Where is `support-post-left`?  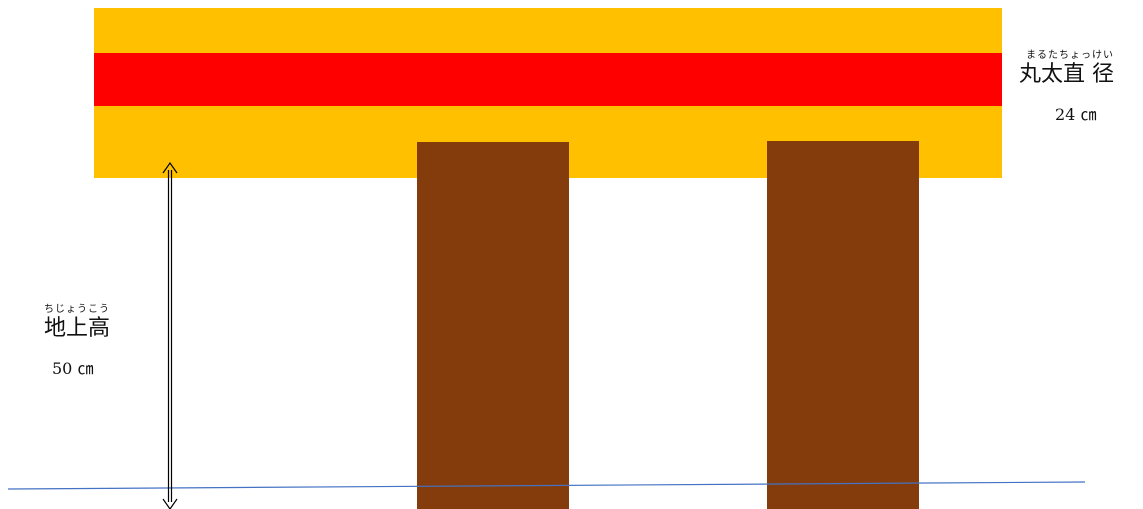
support-post-left is located at coordinates (493, 325).